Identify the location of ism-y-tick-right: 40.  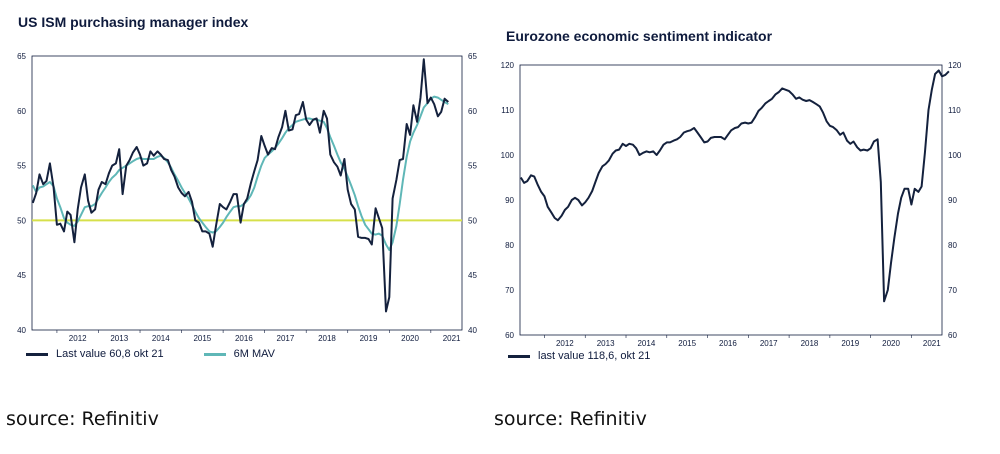
(472, 330).